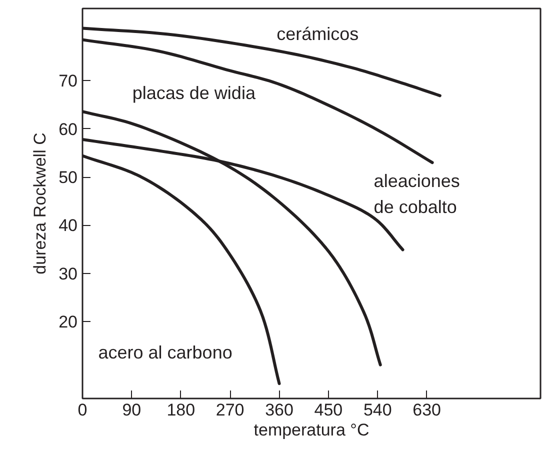 The image size is (542, 454). What do you see at coordinates (194, 92) in the screenshot?
I see `legend-label: placas de widia` at bounding box center [194, 92].